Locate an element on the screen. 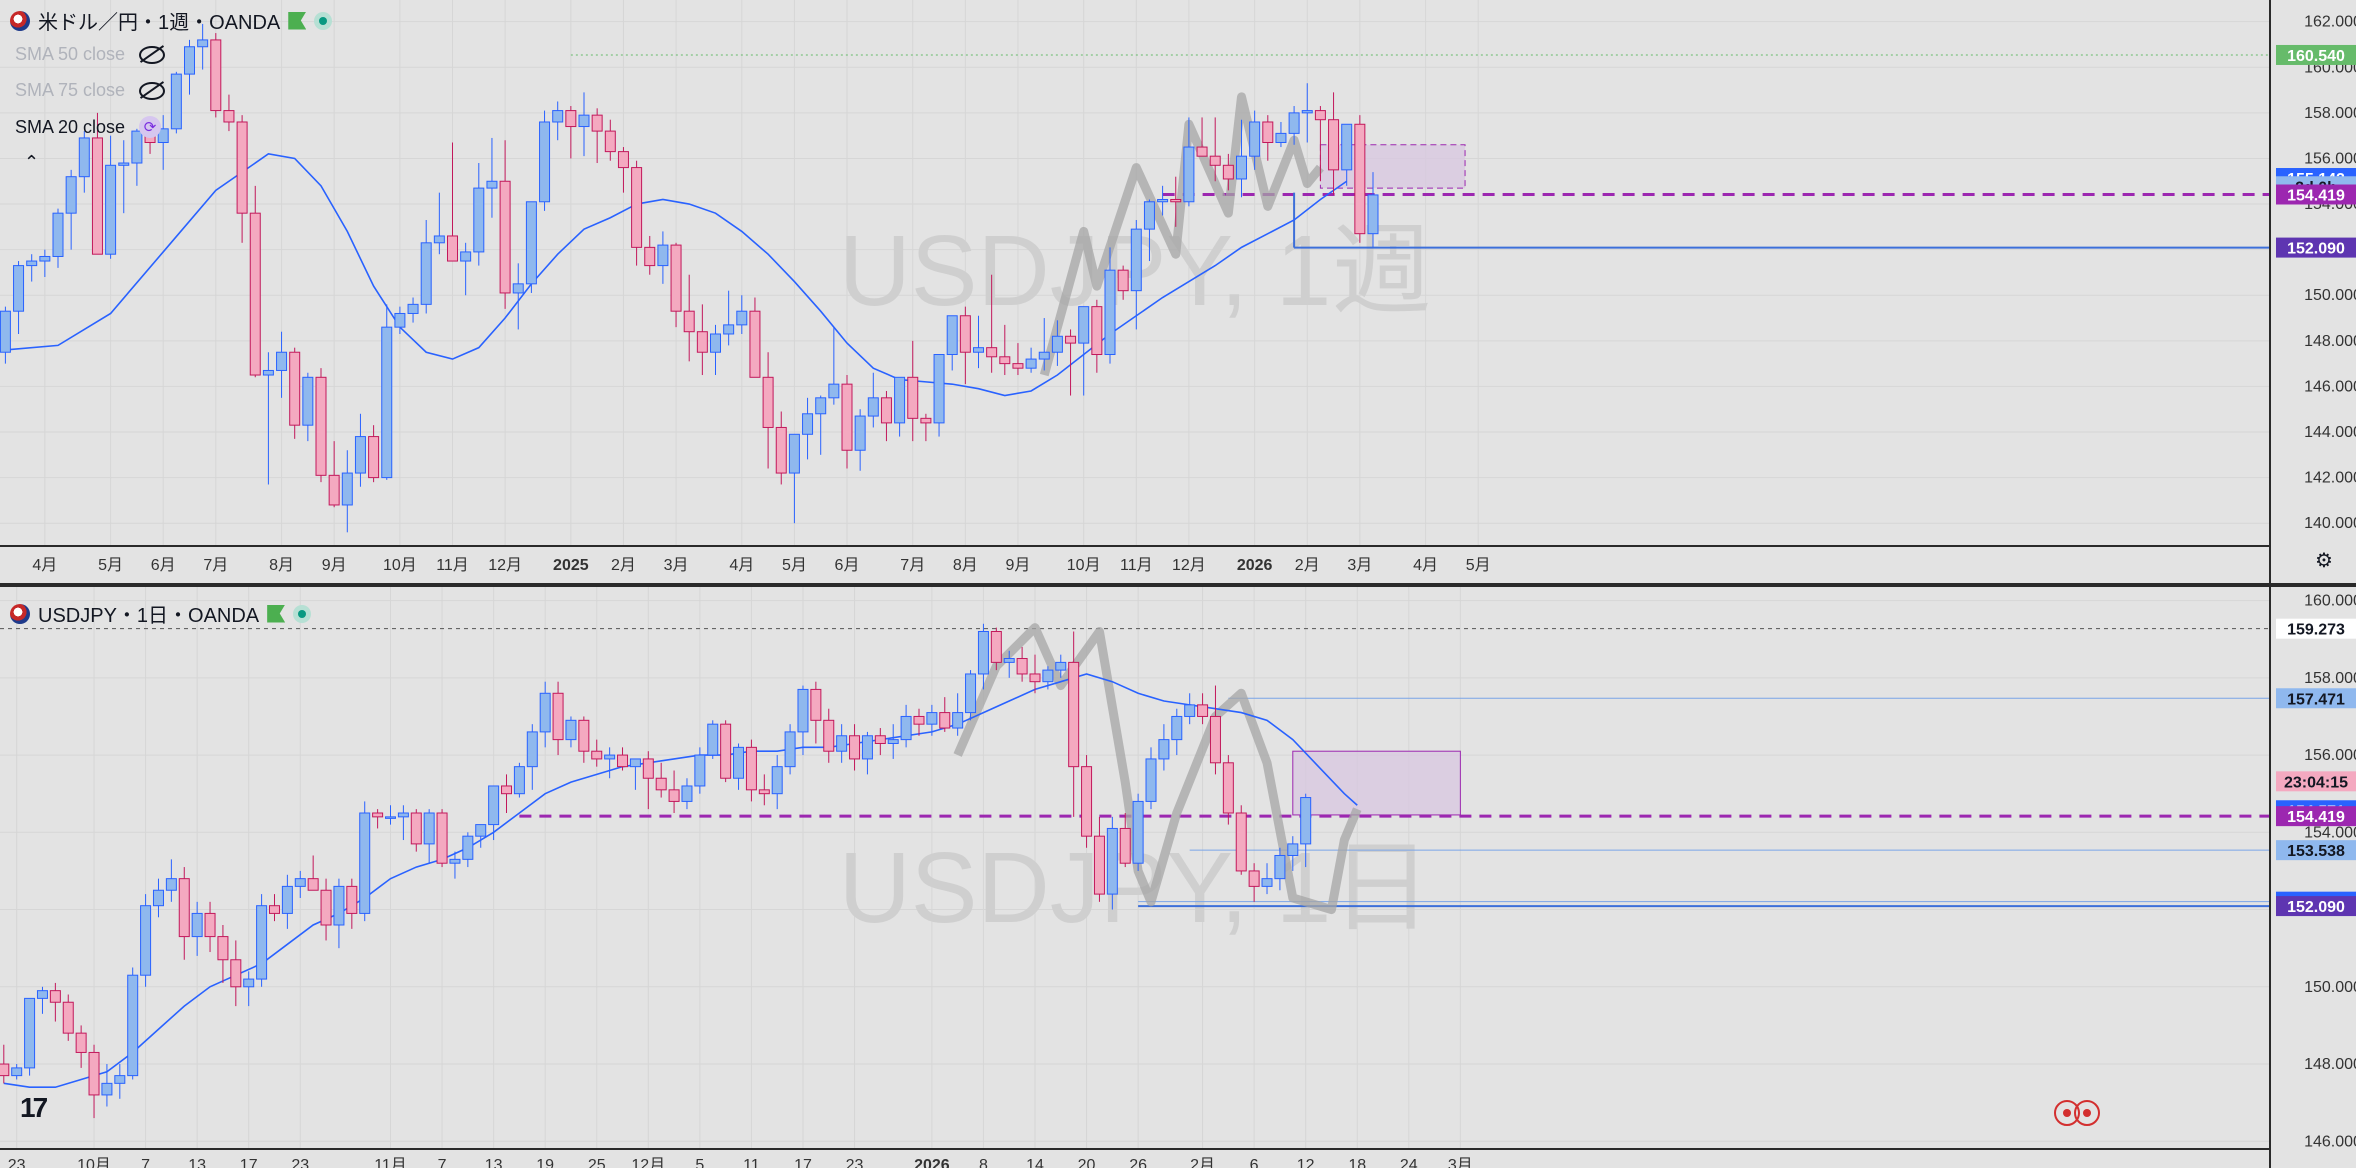  flag-tag-icon is located at coordinates (297, 20).